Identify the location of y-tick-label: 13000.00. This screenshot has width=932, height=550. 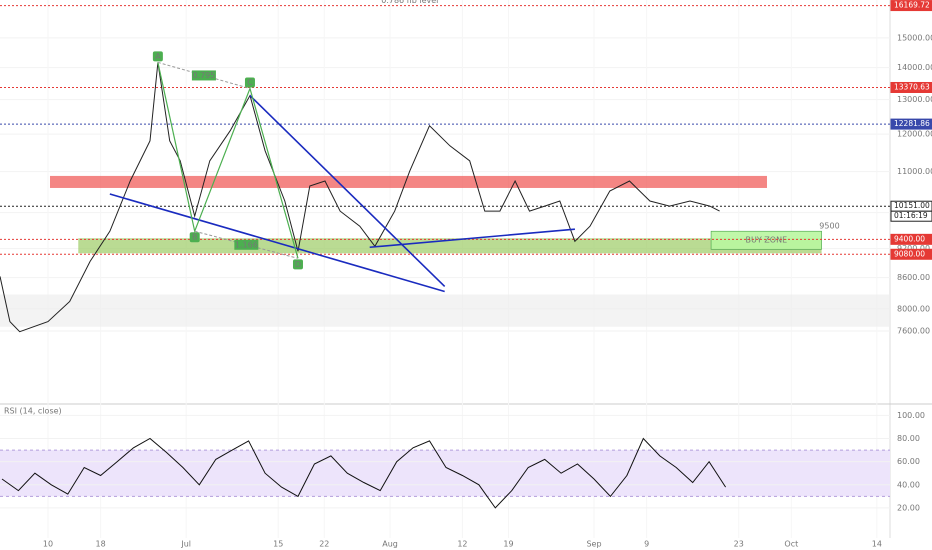
(914, 99).